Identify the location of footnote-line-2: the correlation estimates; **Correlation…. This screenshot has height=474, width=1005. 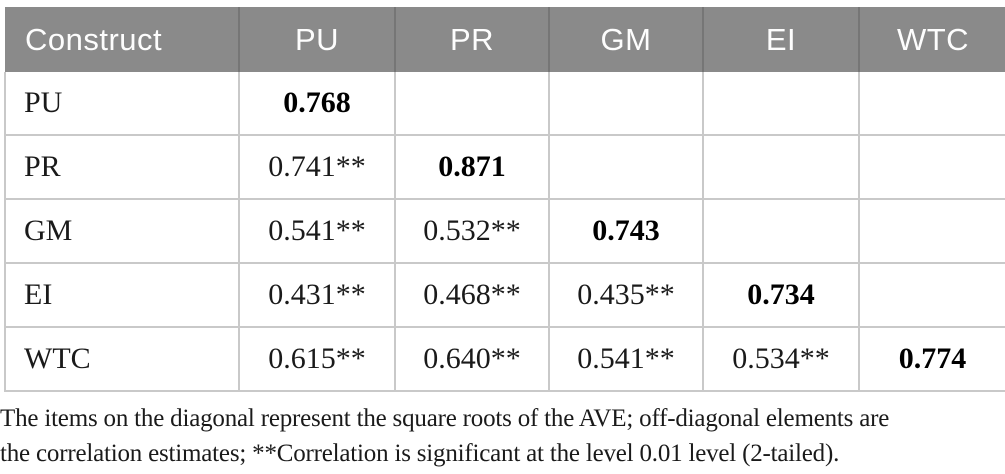
(420, 453).